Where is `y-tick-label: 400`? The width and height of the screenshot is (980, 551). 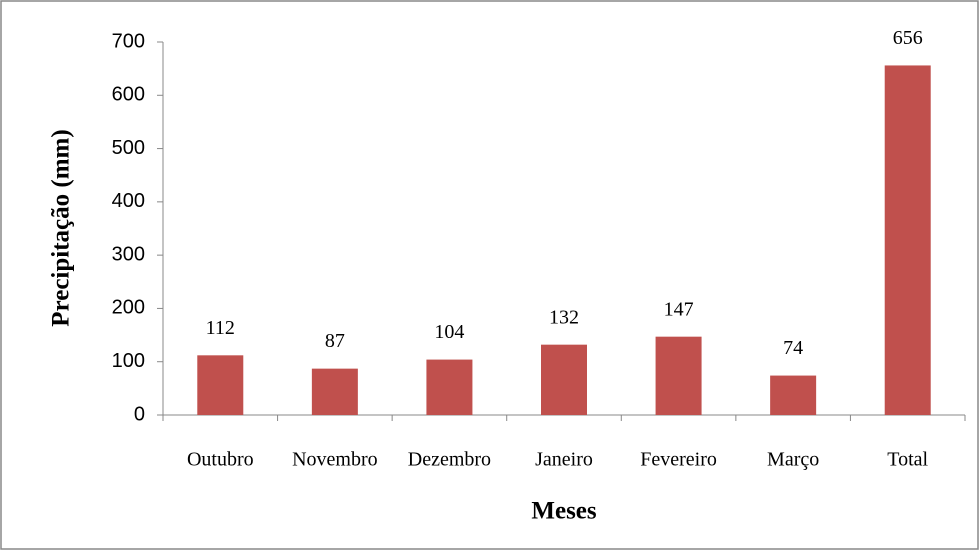
y-tick-label: 400 is located at coordinates (128, 201).